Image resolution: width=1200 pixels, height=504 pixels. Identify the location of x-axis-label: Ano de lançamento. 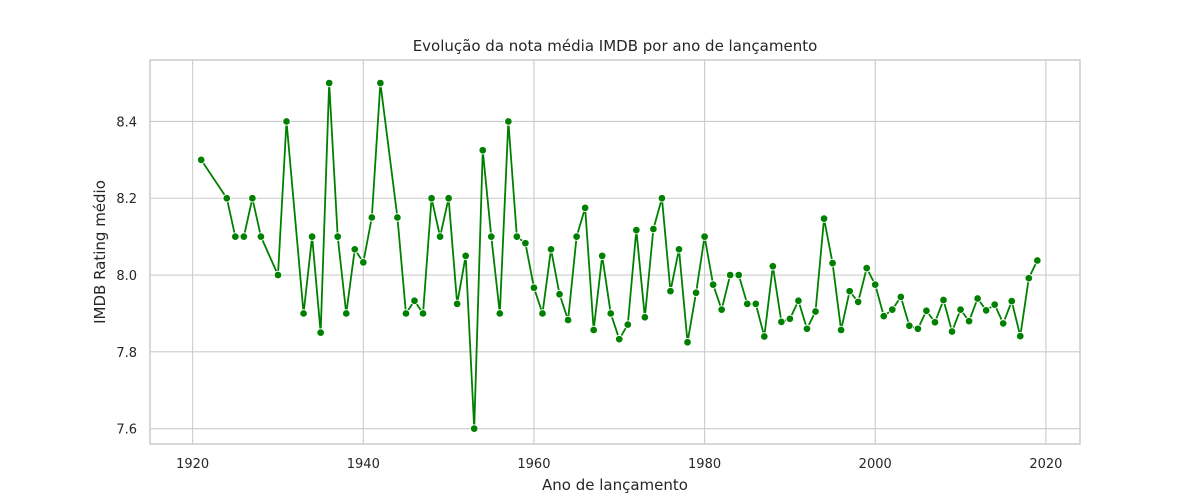
(615, 485).